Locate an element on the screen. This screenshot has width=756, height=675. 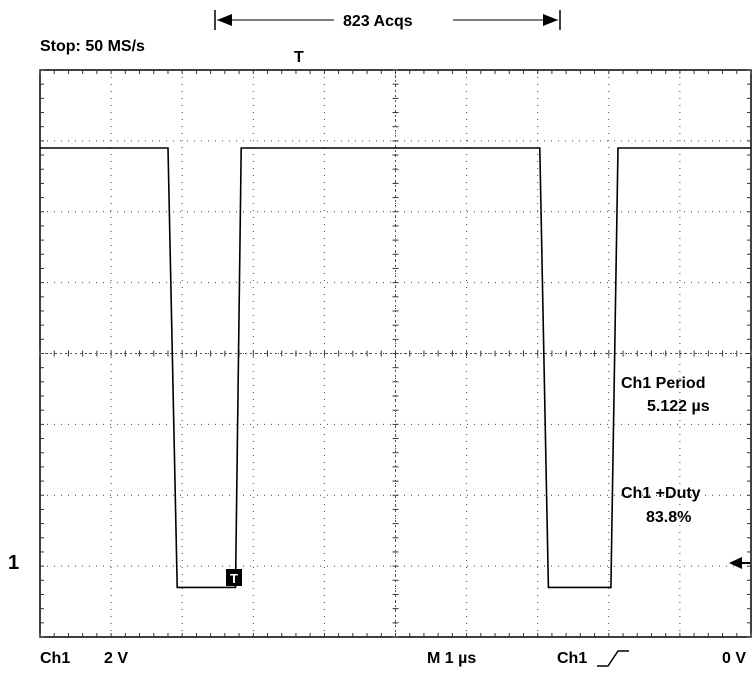
measurement-period-label: Ch1 Period is located at coordinates (663, 383).